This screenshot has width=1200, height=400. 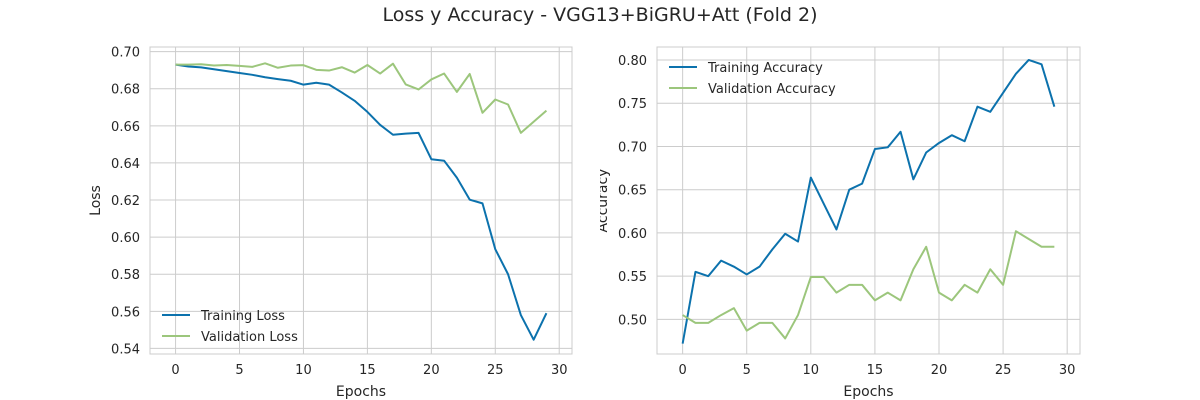 What do you see at coordinates (605, 201) in the screenshot?
I see `y-axis-label: Accuracy` at bounding box center [605, 201].